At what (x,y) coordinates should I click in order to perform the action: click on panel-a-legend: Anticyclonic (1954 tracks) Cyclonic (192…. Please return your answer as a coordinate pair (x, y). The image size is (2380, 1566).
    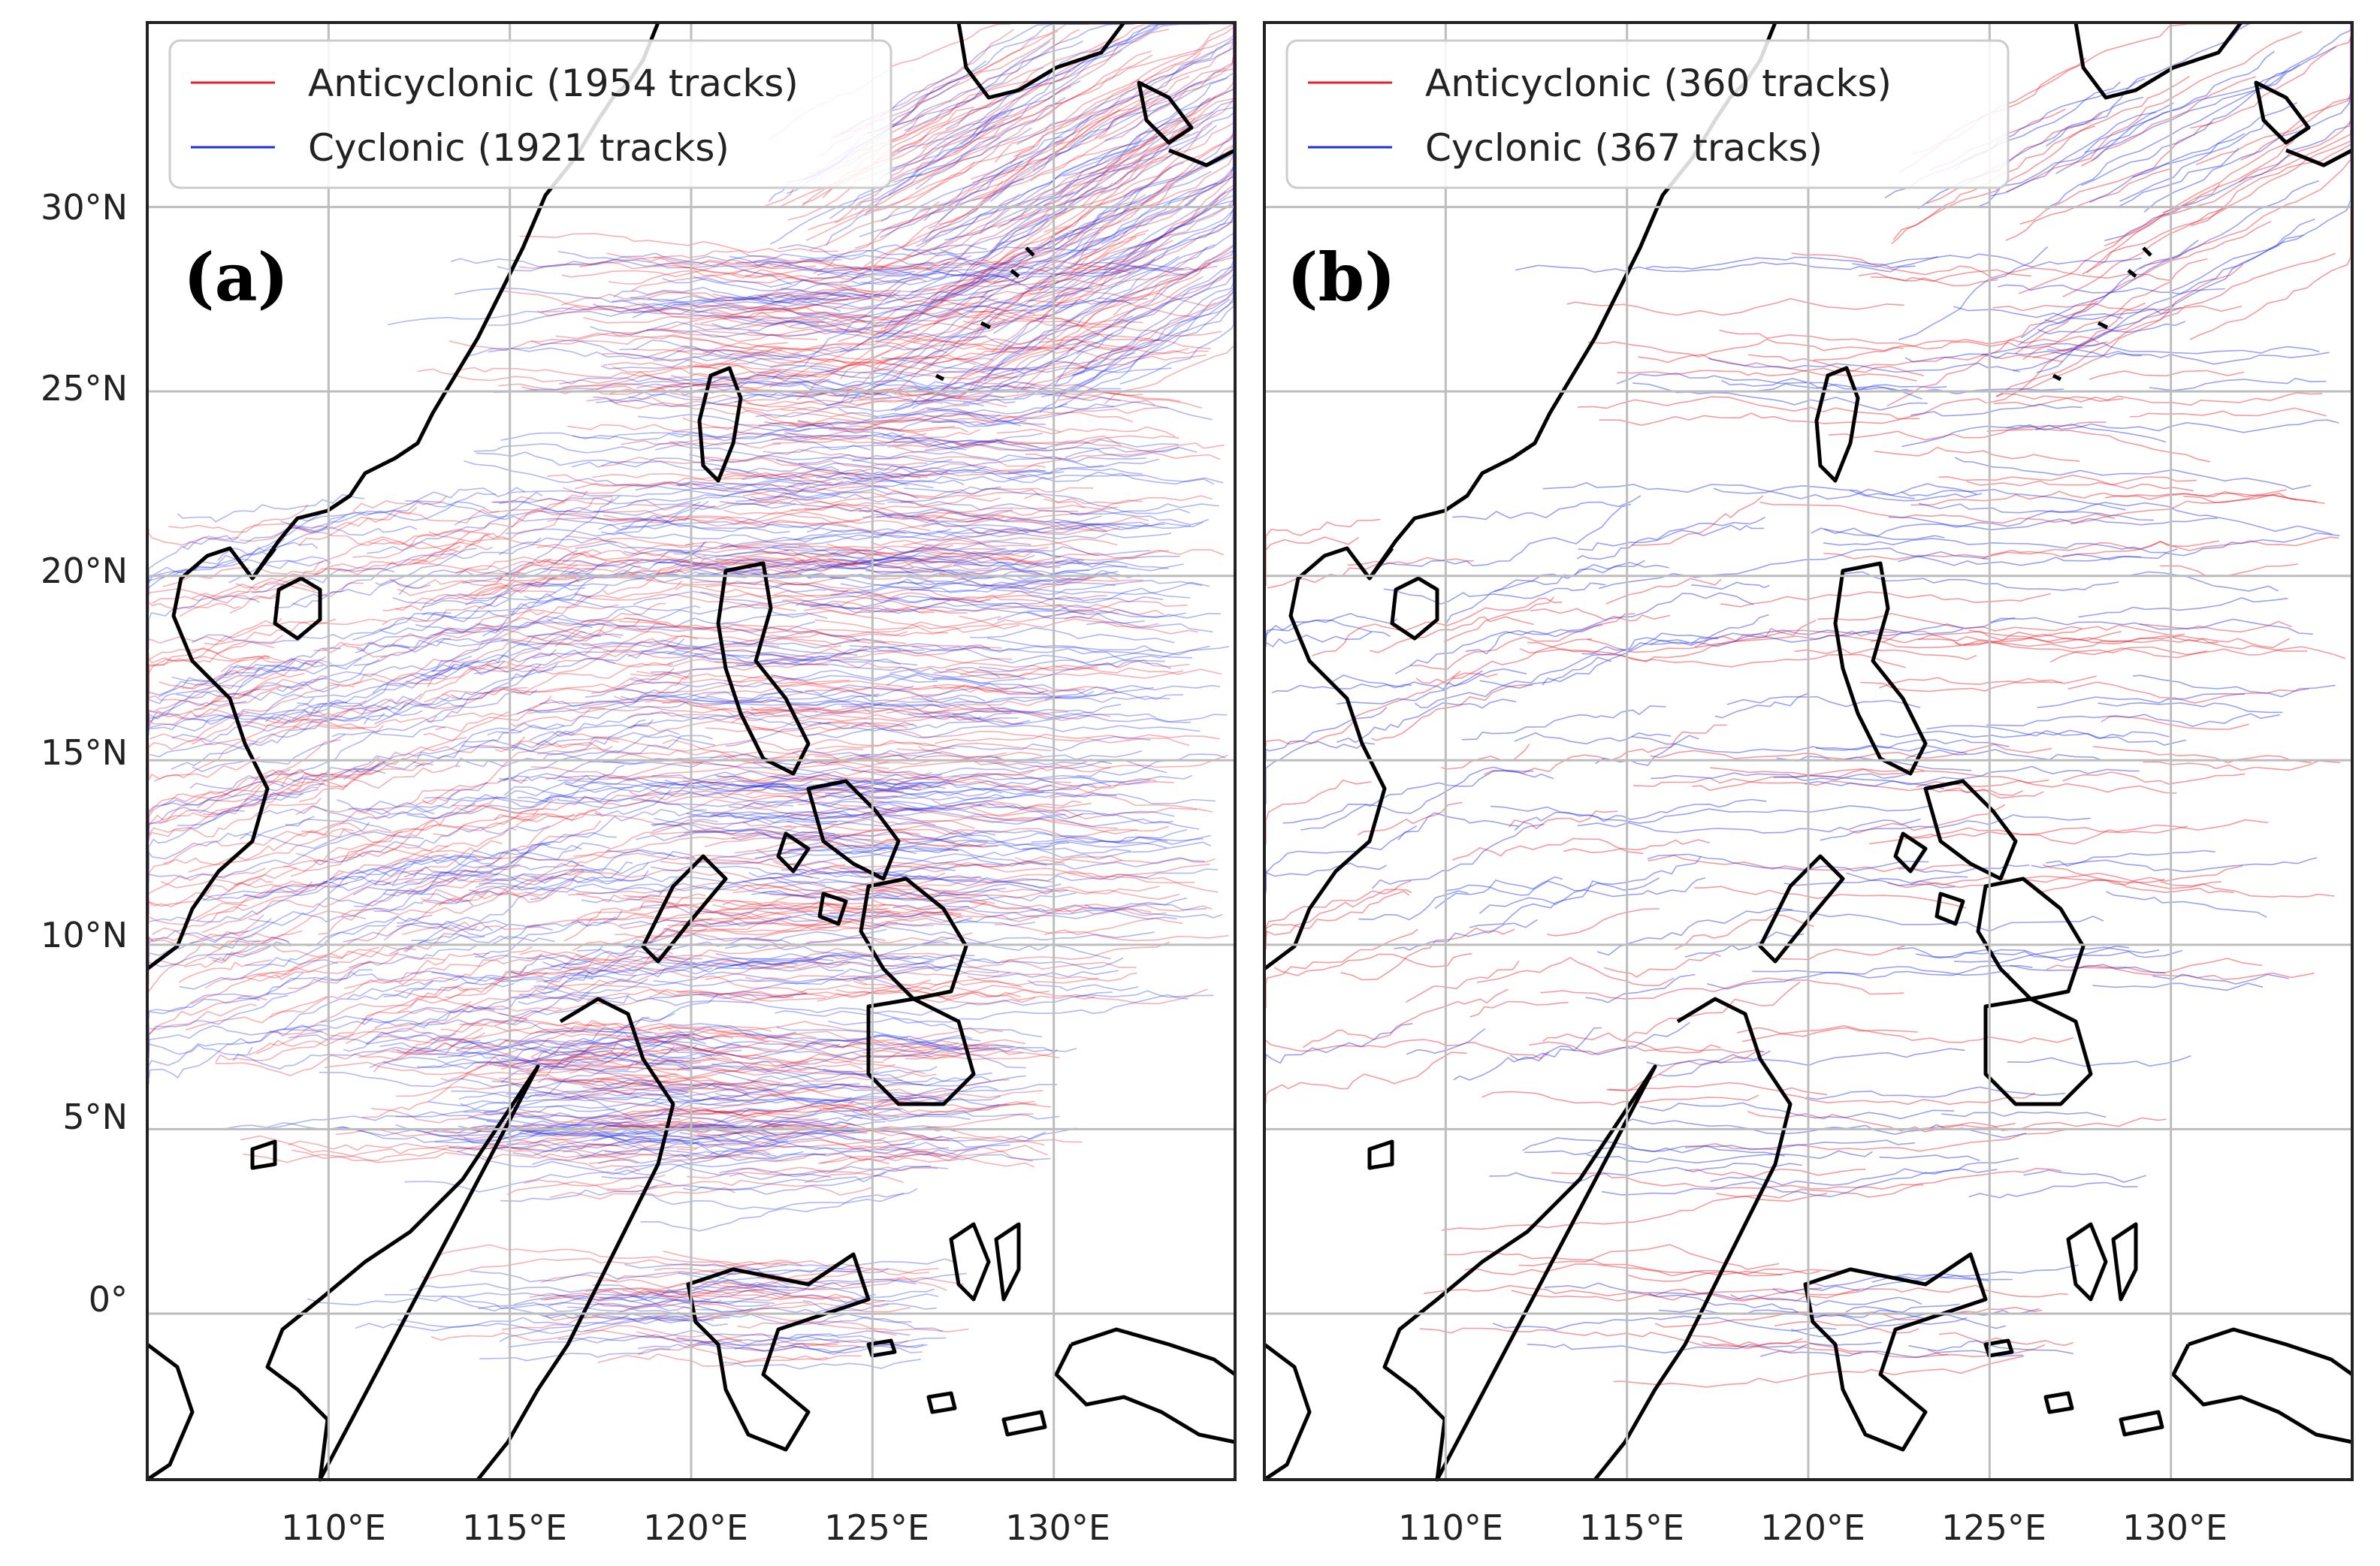
    Looking at the image, I should click on (530, 114).